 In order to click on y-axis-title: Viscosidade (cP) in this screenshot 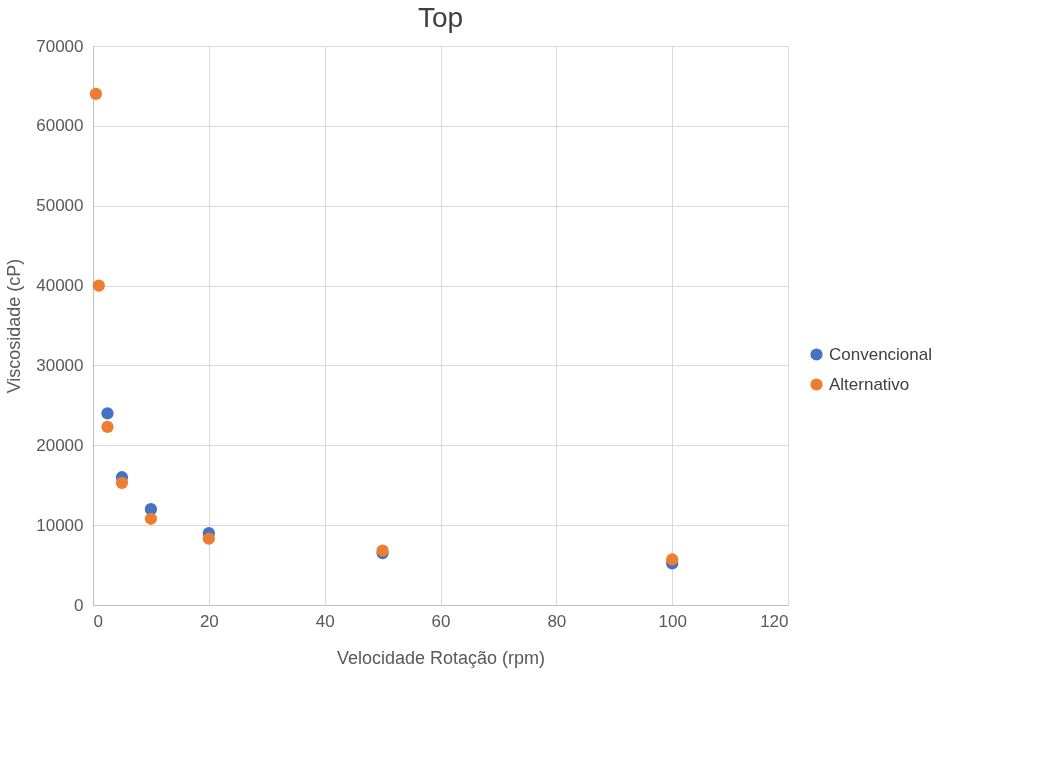, I will do `click(14, 326)`.